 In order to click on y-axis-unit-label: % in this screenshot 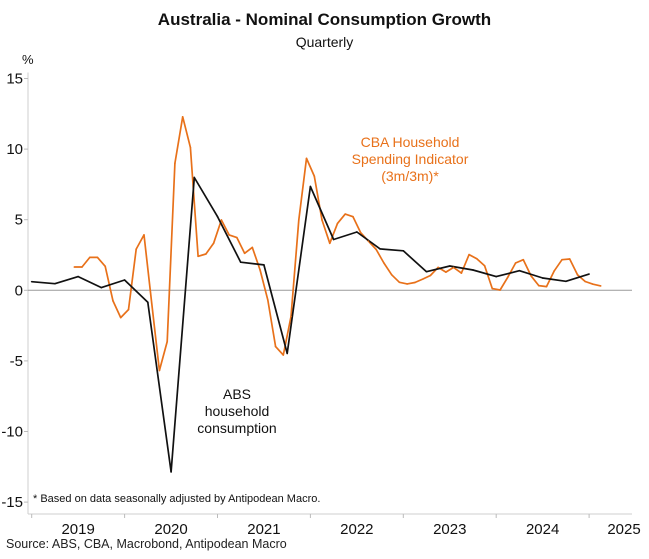, I will do `click(28, 59)`.